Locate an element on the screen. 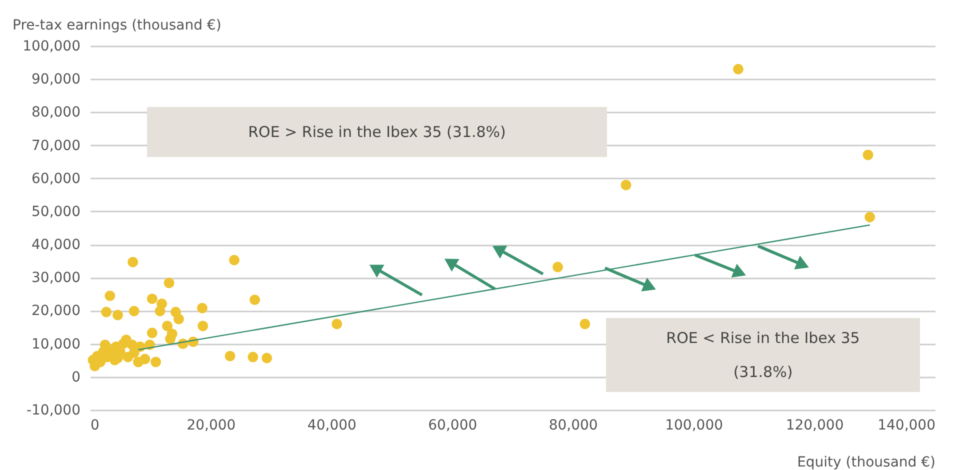 The image size is (975, 470). y-tick-label: 50,000 is located at coordinates (56, 212).